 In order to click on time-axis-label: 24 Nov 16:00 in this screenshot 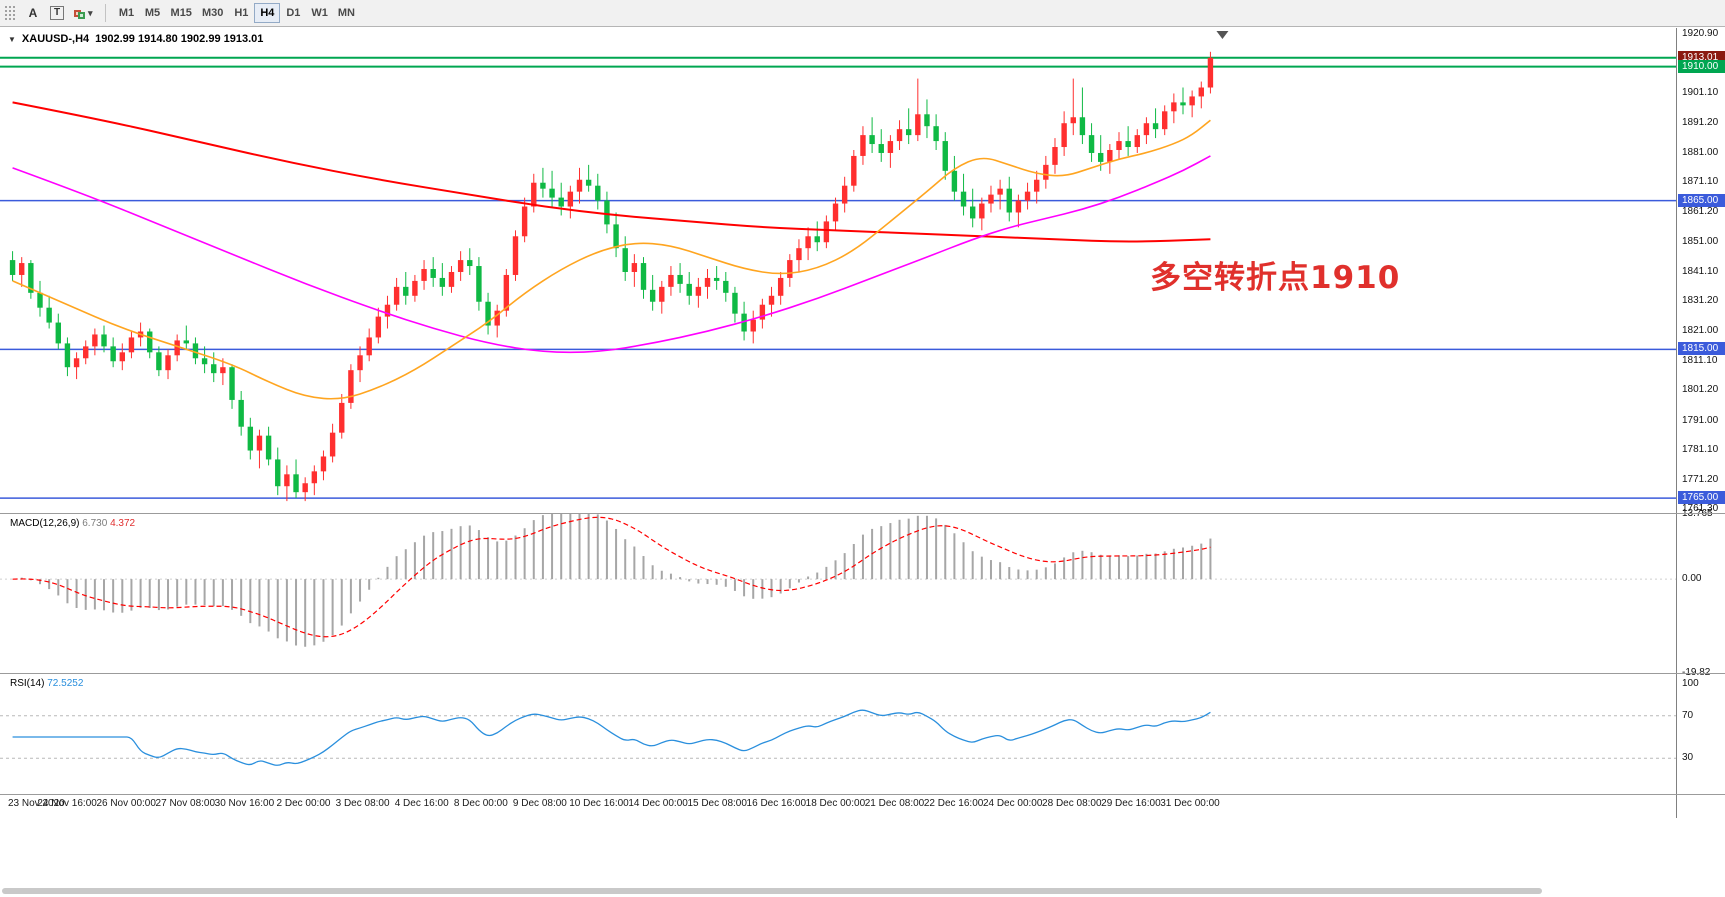, I will do `click(67, 803)`.